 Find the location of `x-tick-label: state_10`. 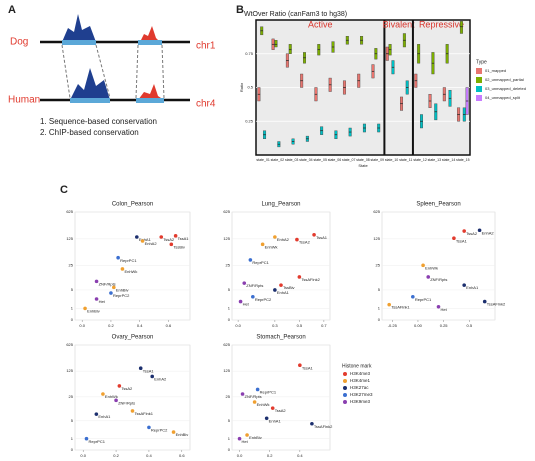

x-tick-label: state_10 is located at coordinates (391, 160).